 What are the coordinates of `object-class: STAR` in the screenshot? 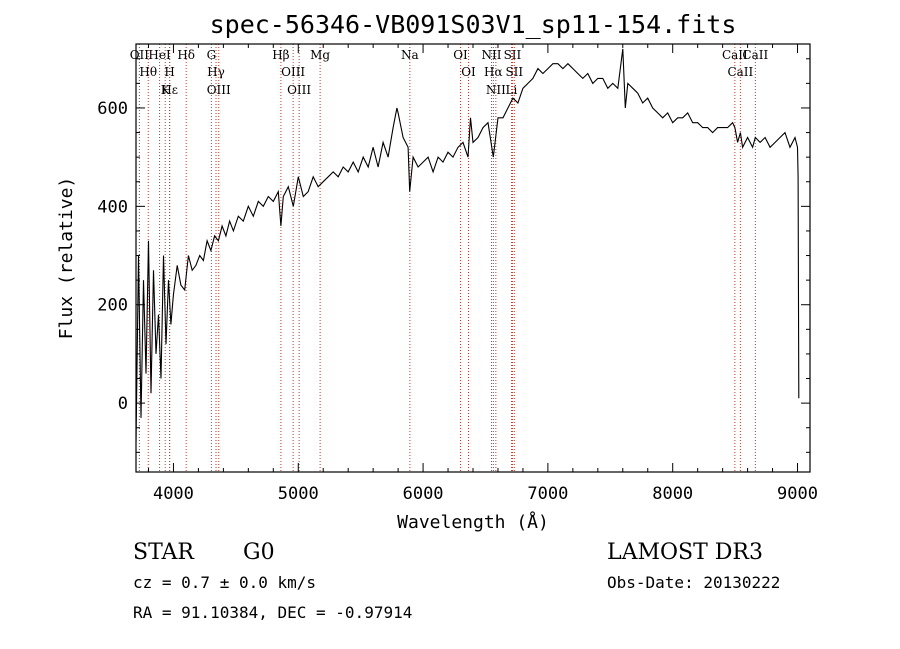 It's located at (163, 552).